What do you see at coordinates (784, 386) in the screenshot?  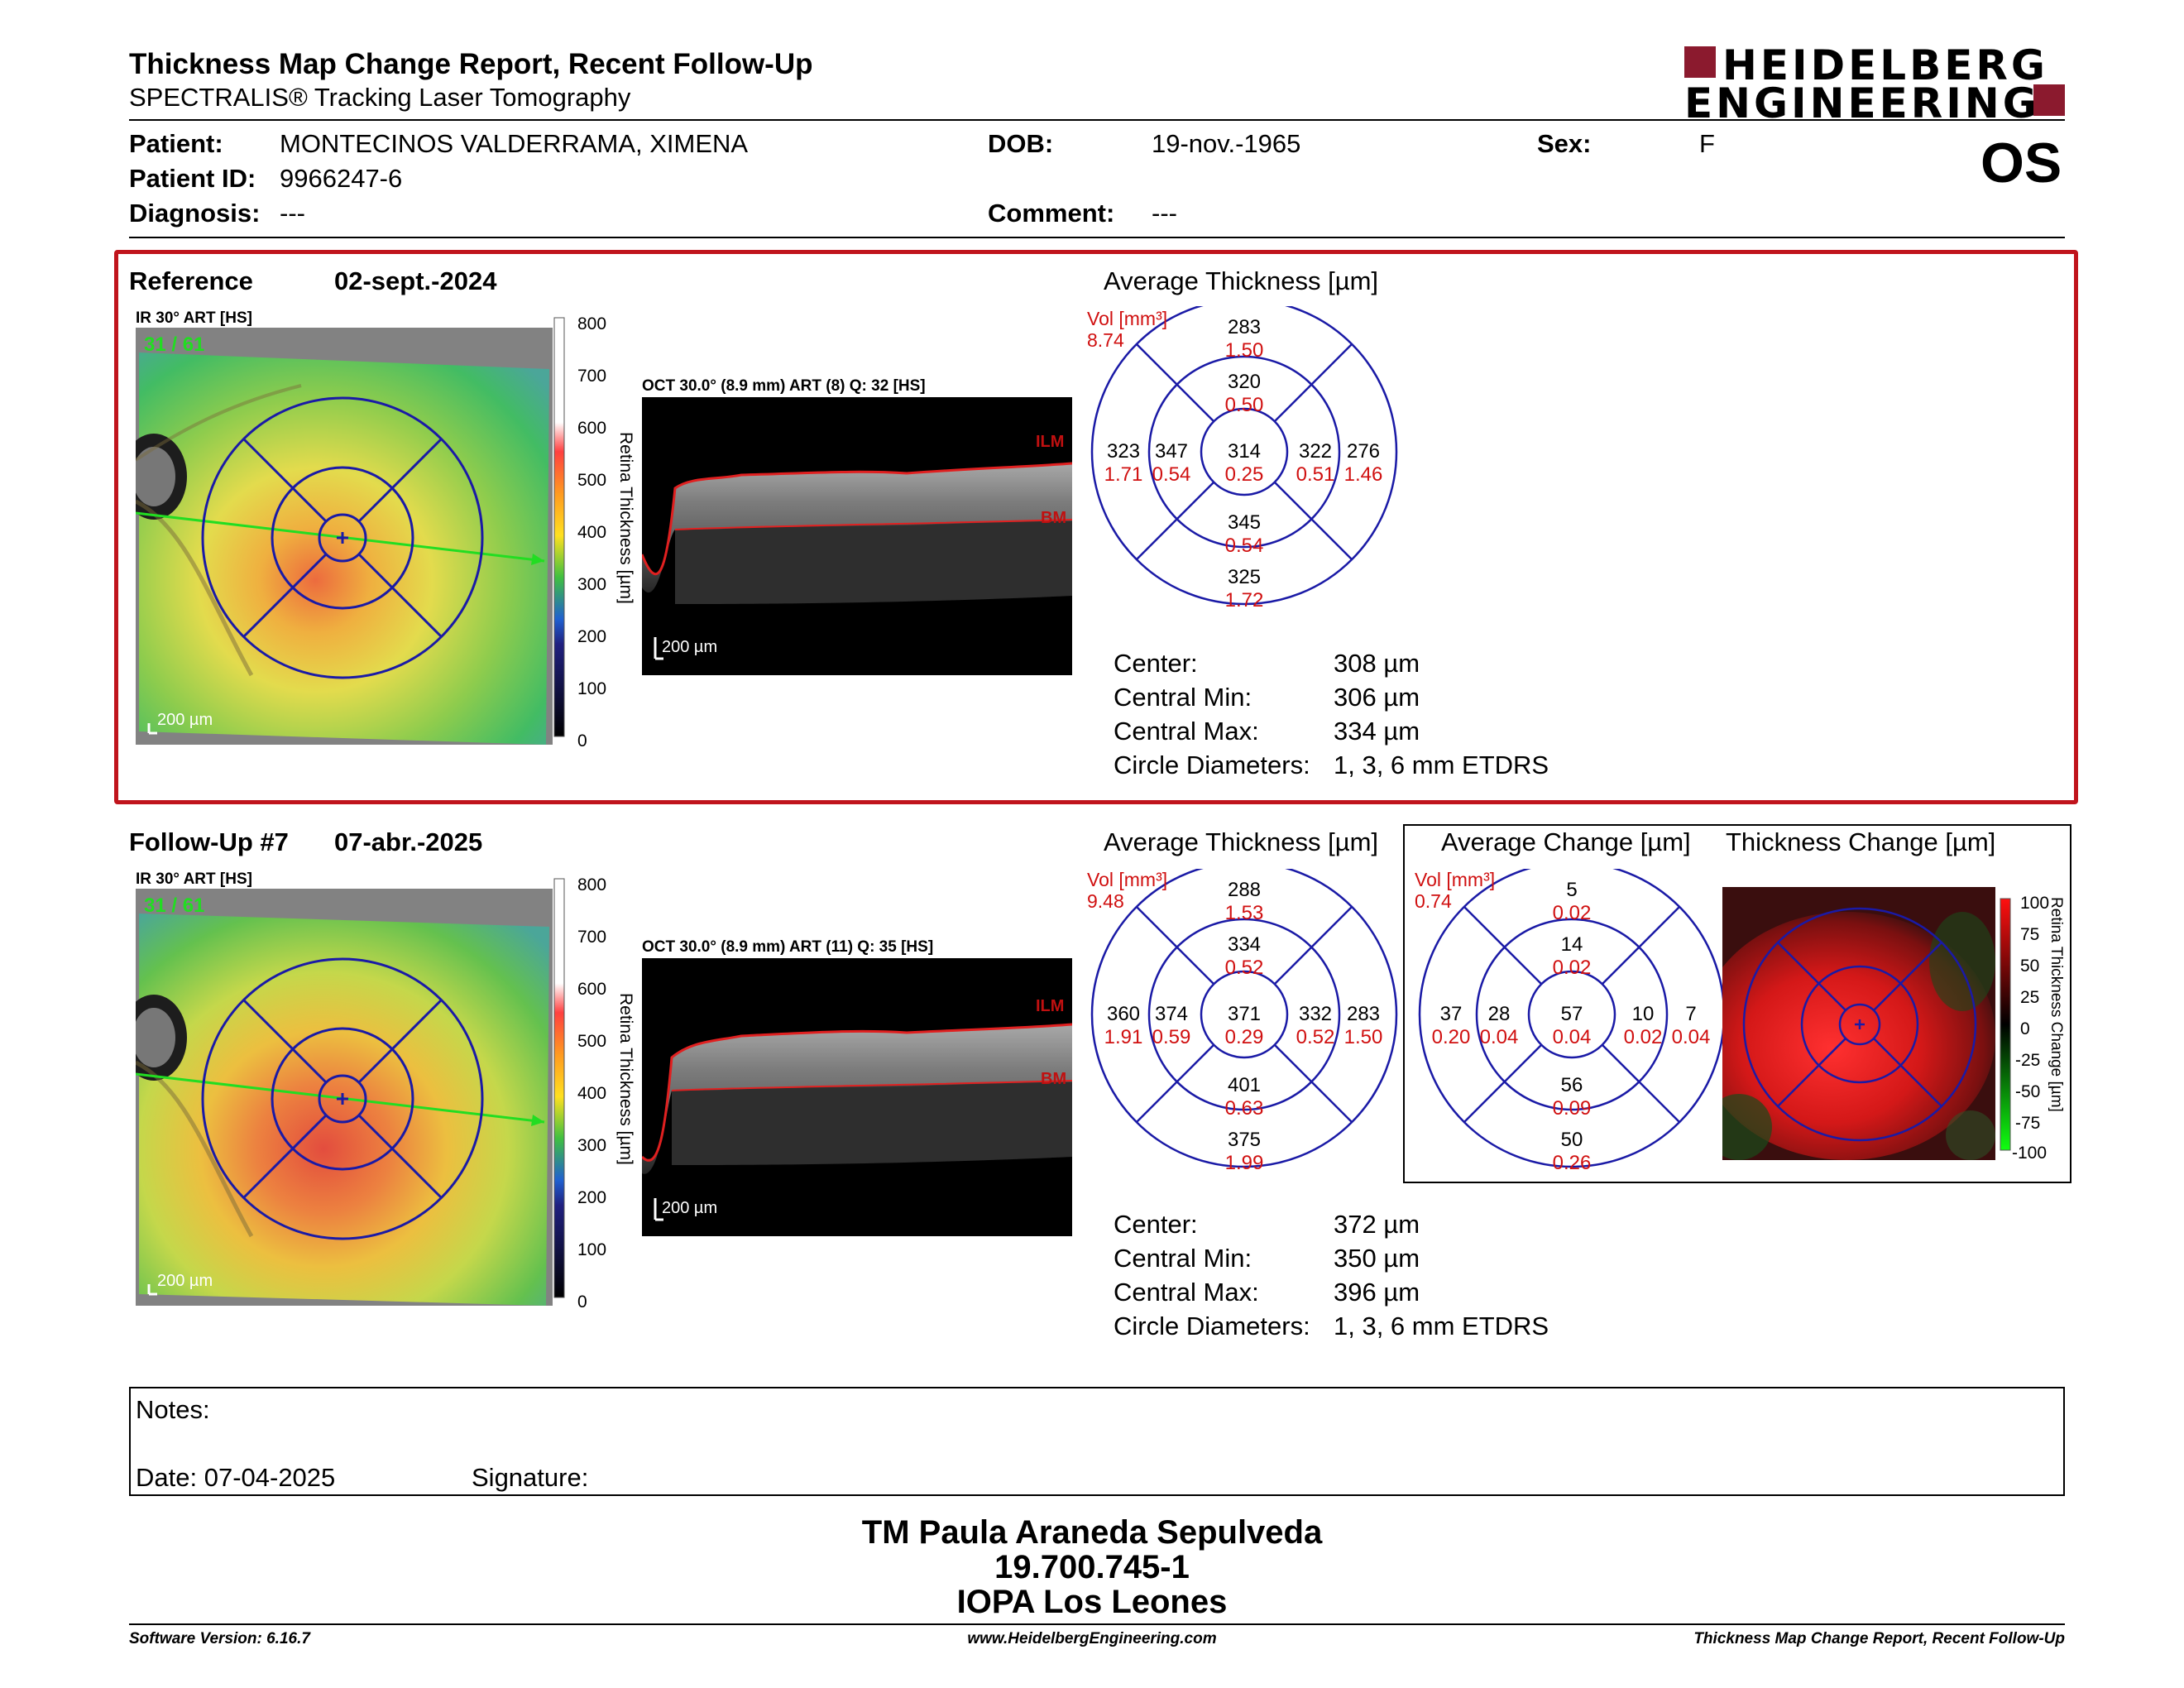 I see `ref-oct-label: OCT 30.0° (8.9 mm) ART (8) Q: 32 [HS]` at bounding box center [784, 386].